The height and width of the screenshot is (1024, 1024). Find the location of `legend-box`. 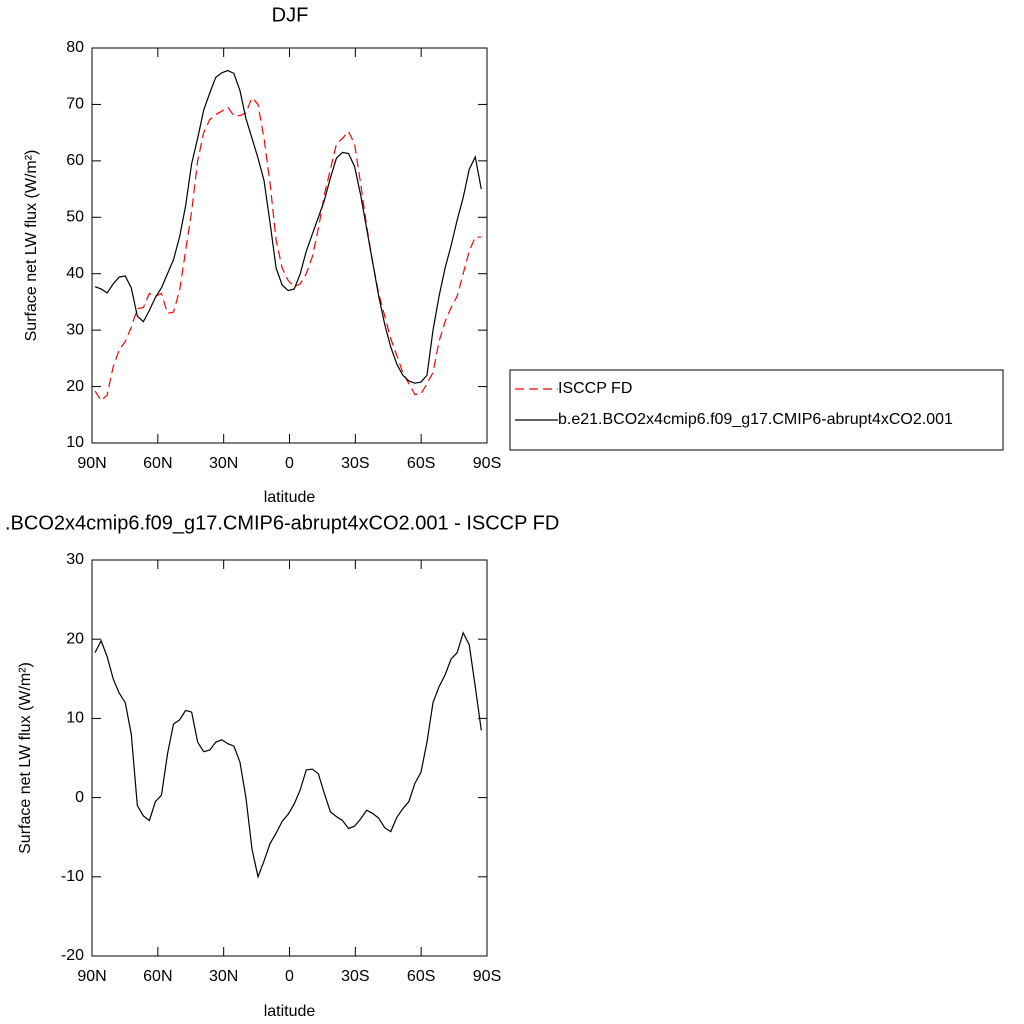

legend-box is located at coordinates (756, 410).